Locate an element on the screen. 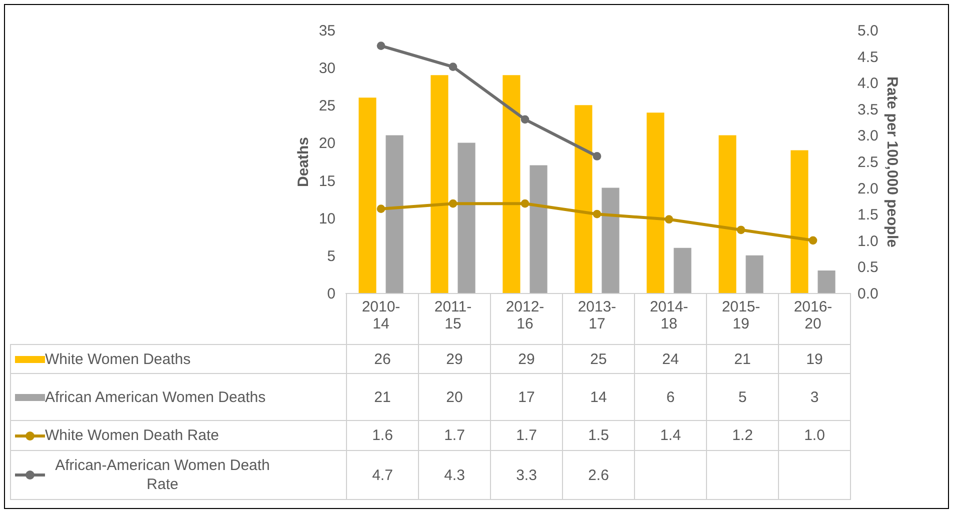 The image size is (958, 517). y2-tick-label: 4.5 is located at coordinates (868, 57).